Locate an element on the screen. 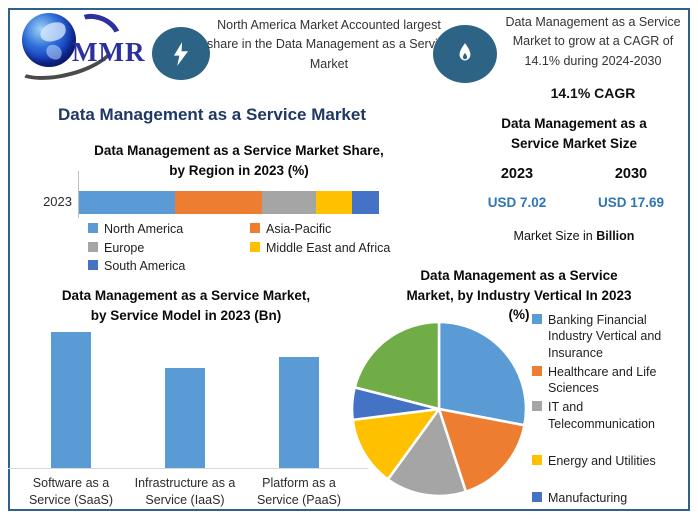 Image resolution: width=698 pixels, height=519 pixels. legend-item: IT and Telecommunication is located at coordinates (612, 415).